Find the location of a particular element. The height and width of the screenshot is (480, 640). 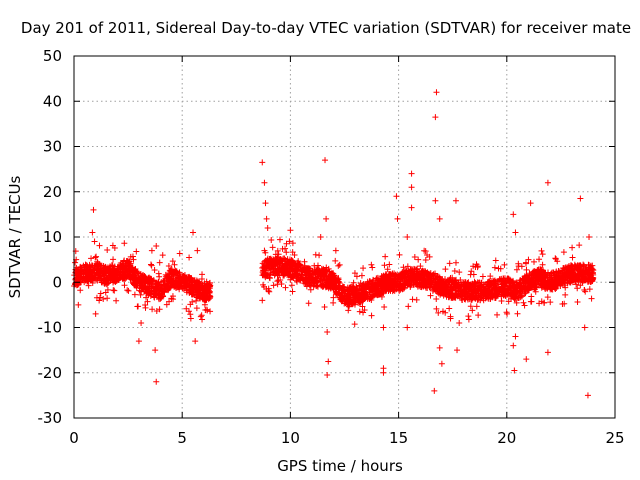

x-tick-label: 15 is located at coordinates (398, 438).